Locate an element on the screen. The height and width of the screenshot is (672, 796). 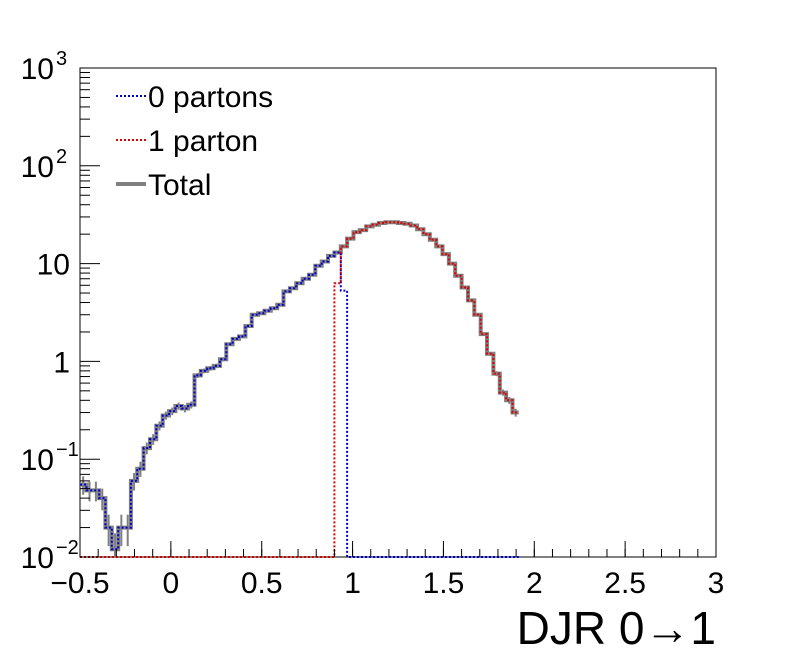
y-tick-label: 1 is located at coordinates (61, 362).